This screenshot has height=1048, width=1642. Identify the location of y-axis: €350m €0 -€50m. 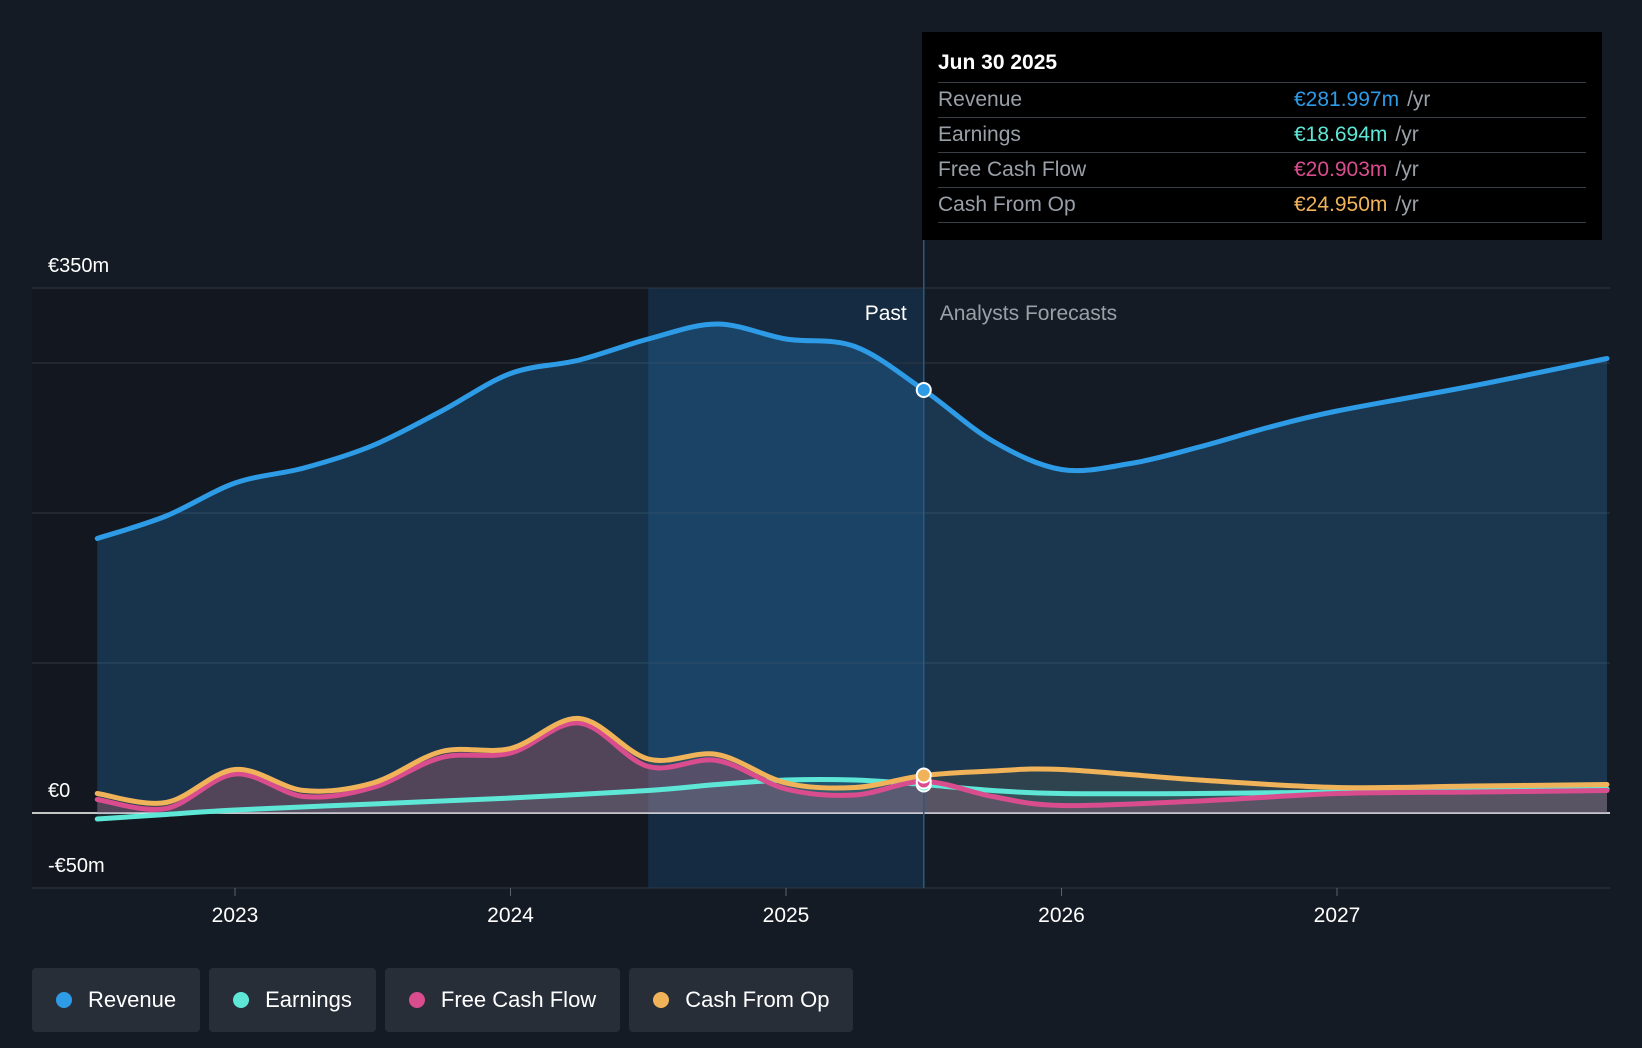
(78, 566).